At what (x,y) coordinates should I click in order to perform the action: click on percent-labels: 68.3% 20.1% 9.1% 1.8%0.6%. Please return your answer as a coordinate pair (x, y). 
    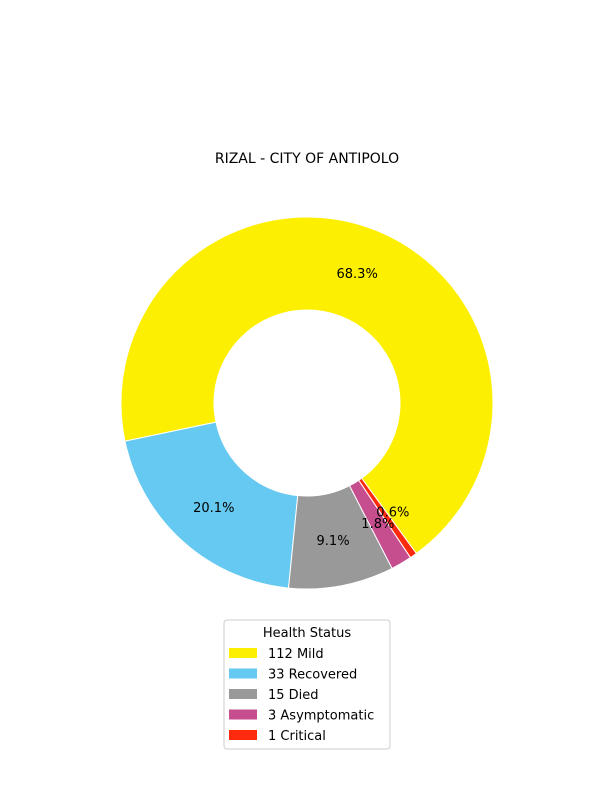
    Looking at the image, I should click on (301, 408).